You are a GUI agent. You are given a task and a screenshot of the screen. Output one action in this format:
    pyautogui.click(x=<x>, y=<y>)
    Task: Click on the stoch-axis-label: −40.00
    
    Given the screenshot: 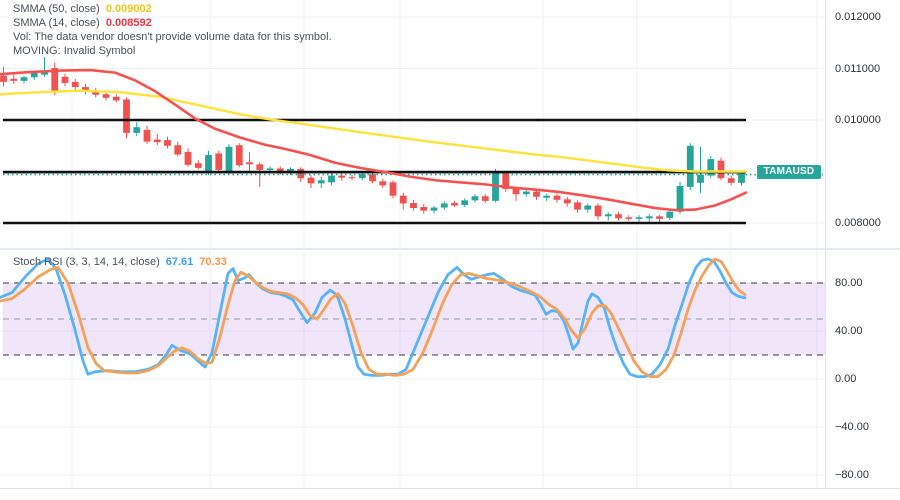 What is the action you would take?
    pyautogui.click(x=852, y=427)
    